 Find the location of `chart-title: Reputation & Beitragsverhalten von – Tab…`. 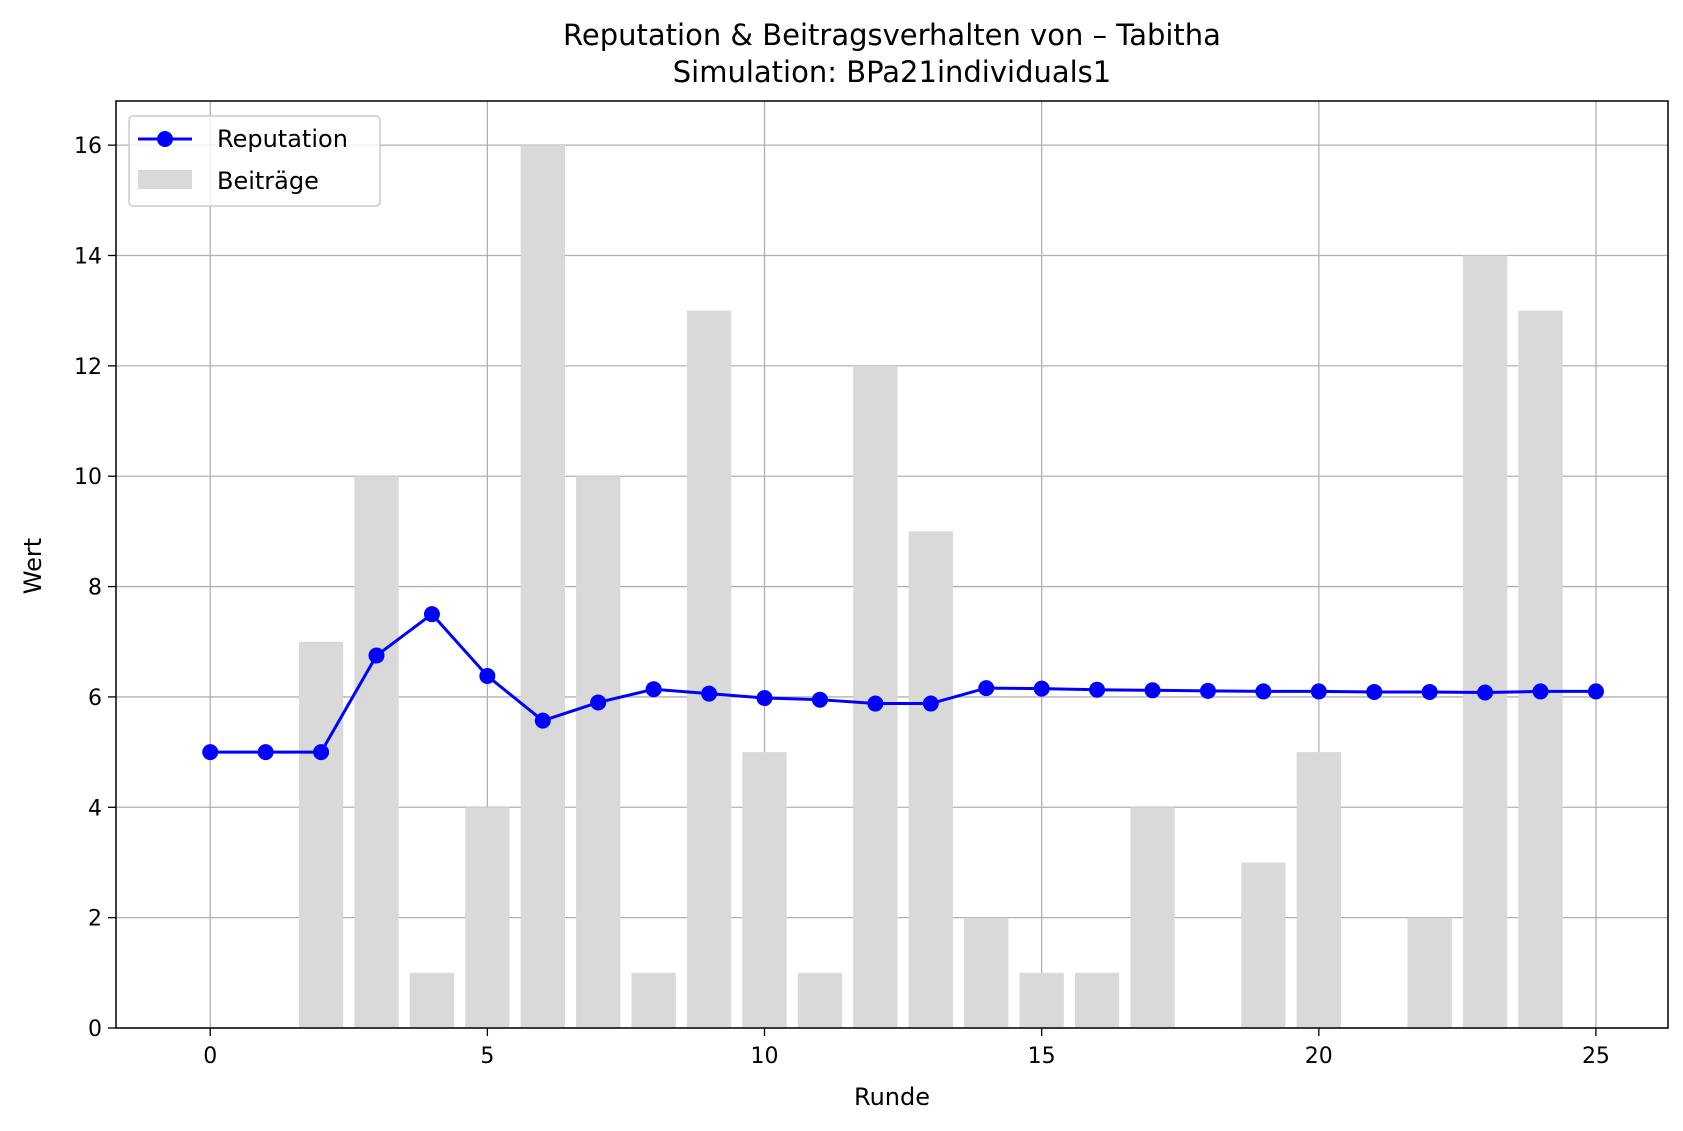

chart-title: Reputation & Beitragsverhalten von – Tab… is located at coordinates (892, 35).